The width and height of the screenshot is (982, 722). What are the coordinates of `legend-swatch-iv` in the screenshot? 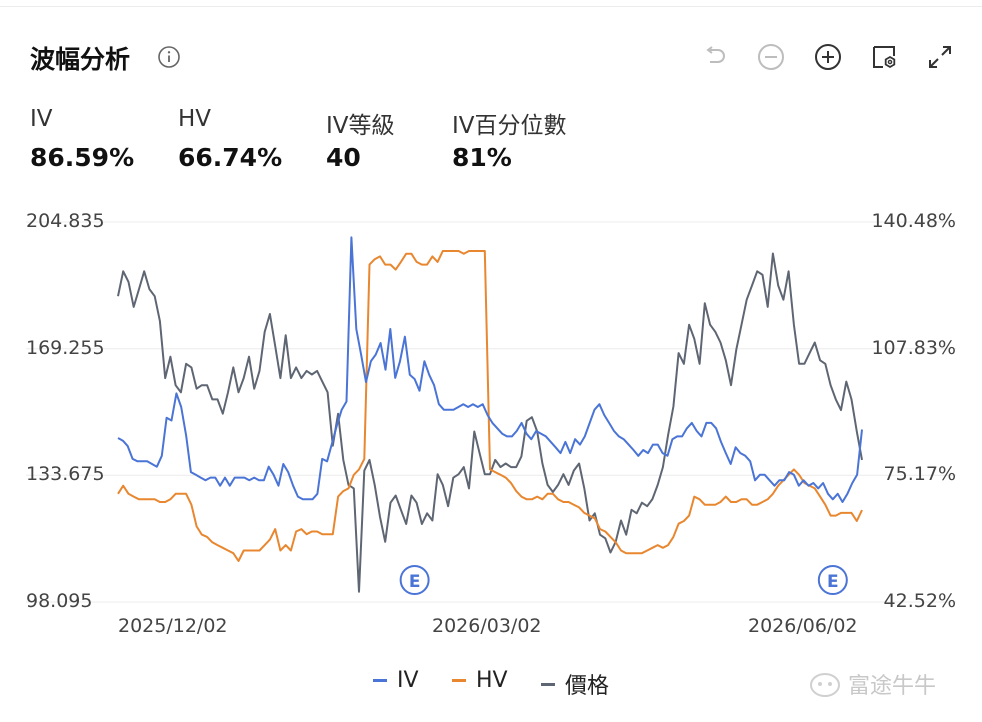 It's located at (380, 680).